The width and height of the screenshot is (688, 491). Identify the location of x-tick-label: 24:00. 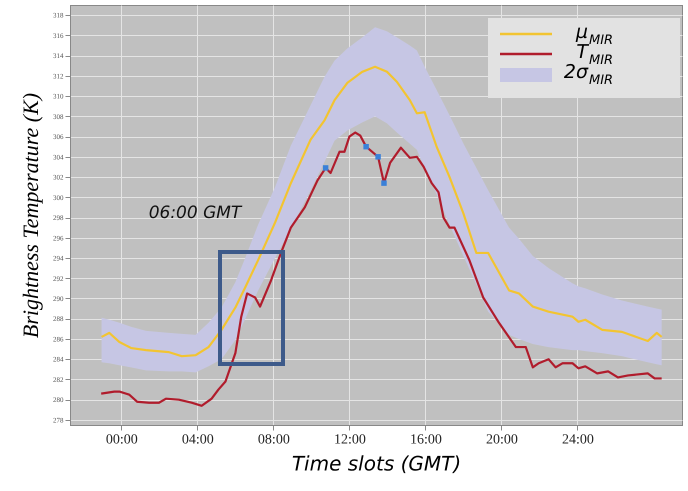
(578, 440).